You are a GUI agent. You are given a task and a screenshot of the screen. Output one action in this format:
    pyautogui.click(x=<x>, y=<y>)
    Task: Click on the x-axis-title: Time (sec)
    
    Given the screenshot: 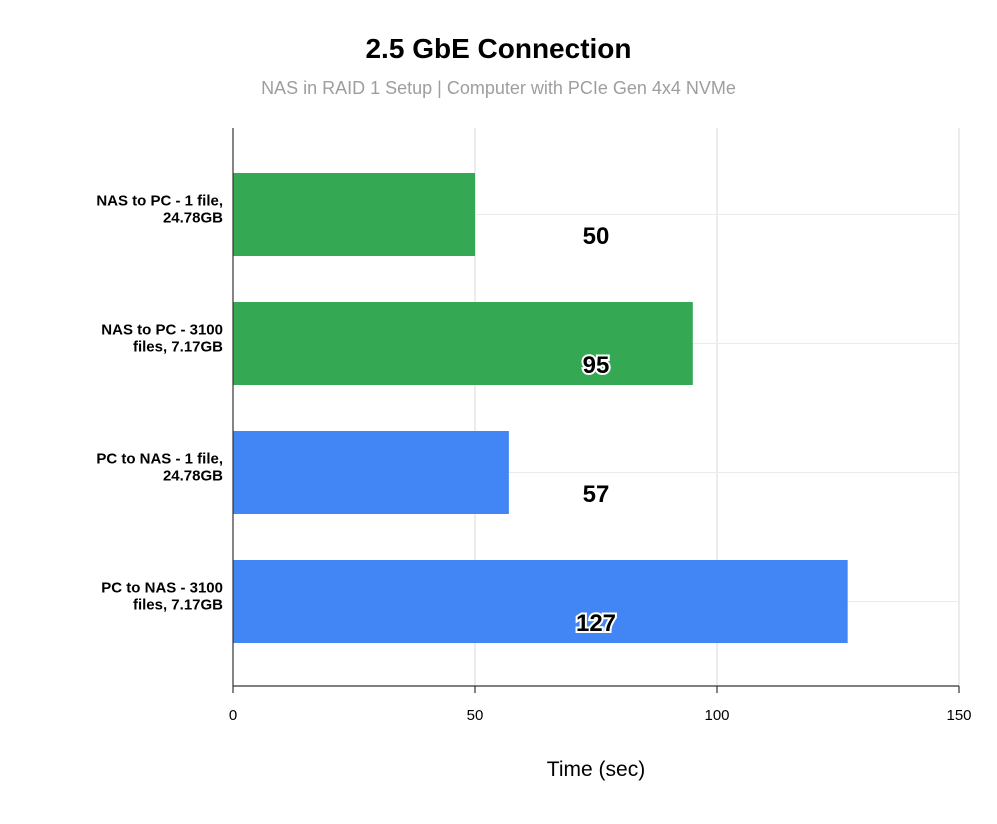 What is the action you would take?
    pyautogui.click(x=596, y=769)
    